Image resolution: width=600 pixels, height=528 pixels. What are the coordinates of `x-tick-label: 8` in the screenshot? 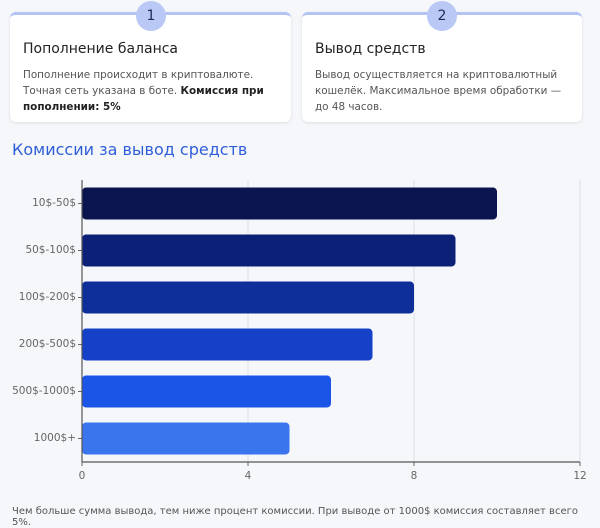 It's located at (414, 476).